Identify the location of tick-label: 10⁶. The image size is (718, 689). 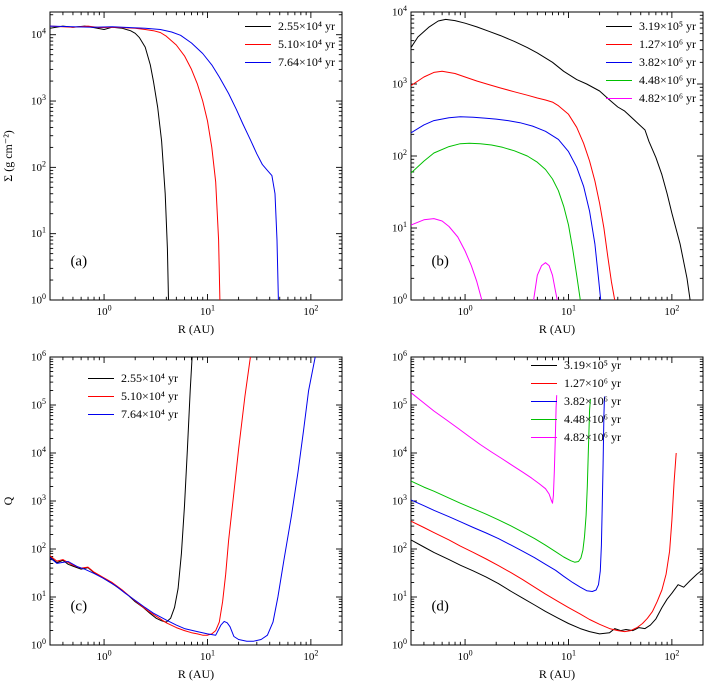
(399, 356).